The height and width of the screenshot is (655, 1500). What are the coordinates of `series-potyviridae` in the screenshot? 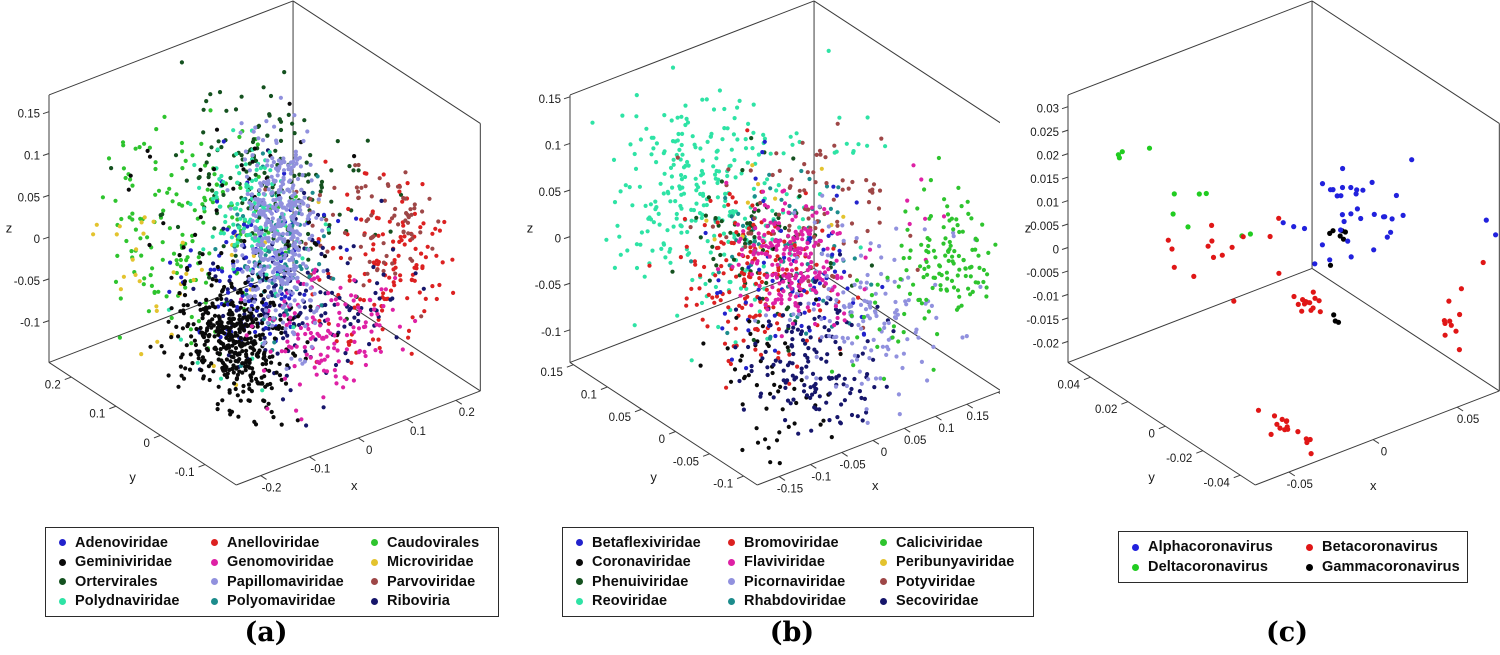 It's located at (797, 225).